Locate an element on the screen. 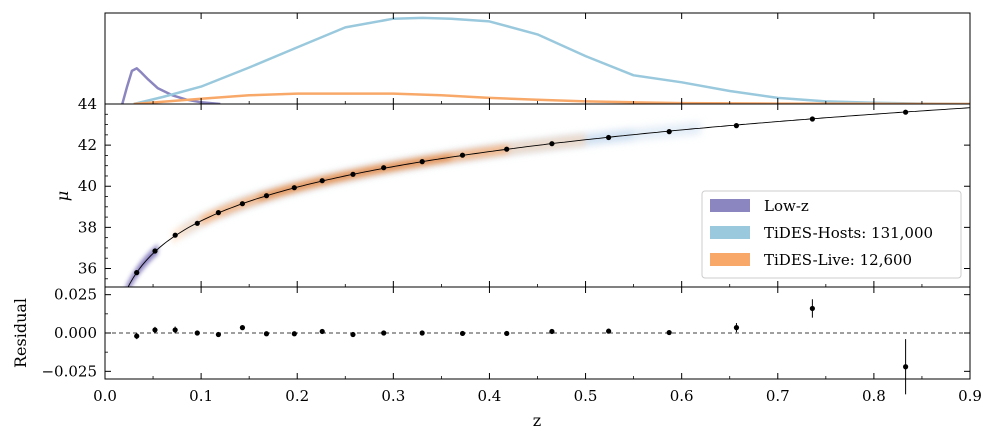 The height and width of the screenshot is (442, 996). z-tick-label: 0.3 is located at coordinates (393, 396).